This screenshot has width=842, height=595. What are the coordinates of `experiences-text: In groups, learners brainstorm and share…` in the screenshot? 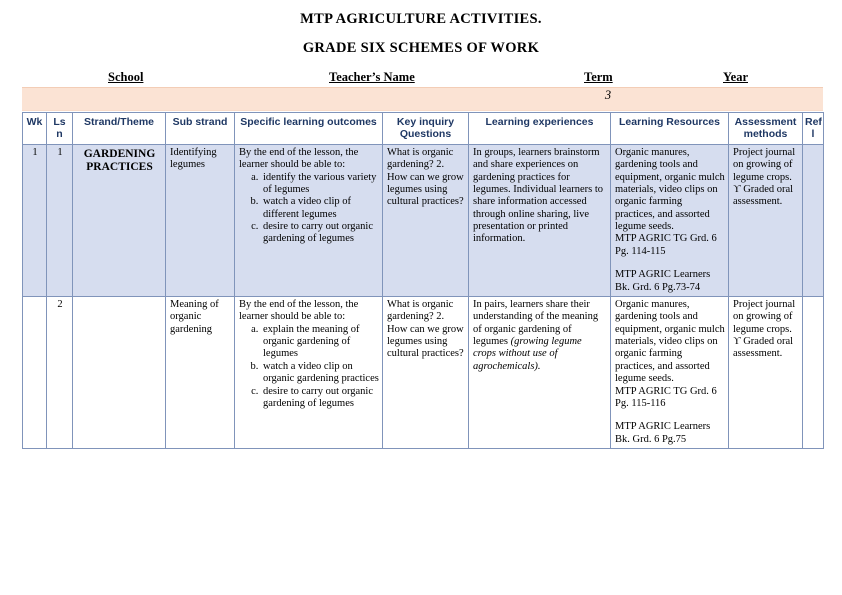 It's located at (538, 195).